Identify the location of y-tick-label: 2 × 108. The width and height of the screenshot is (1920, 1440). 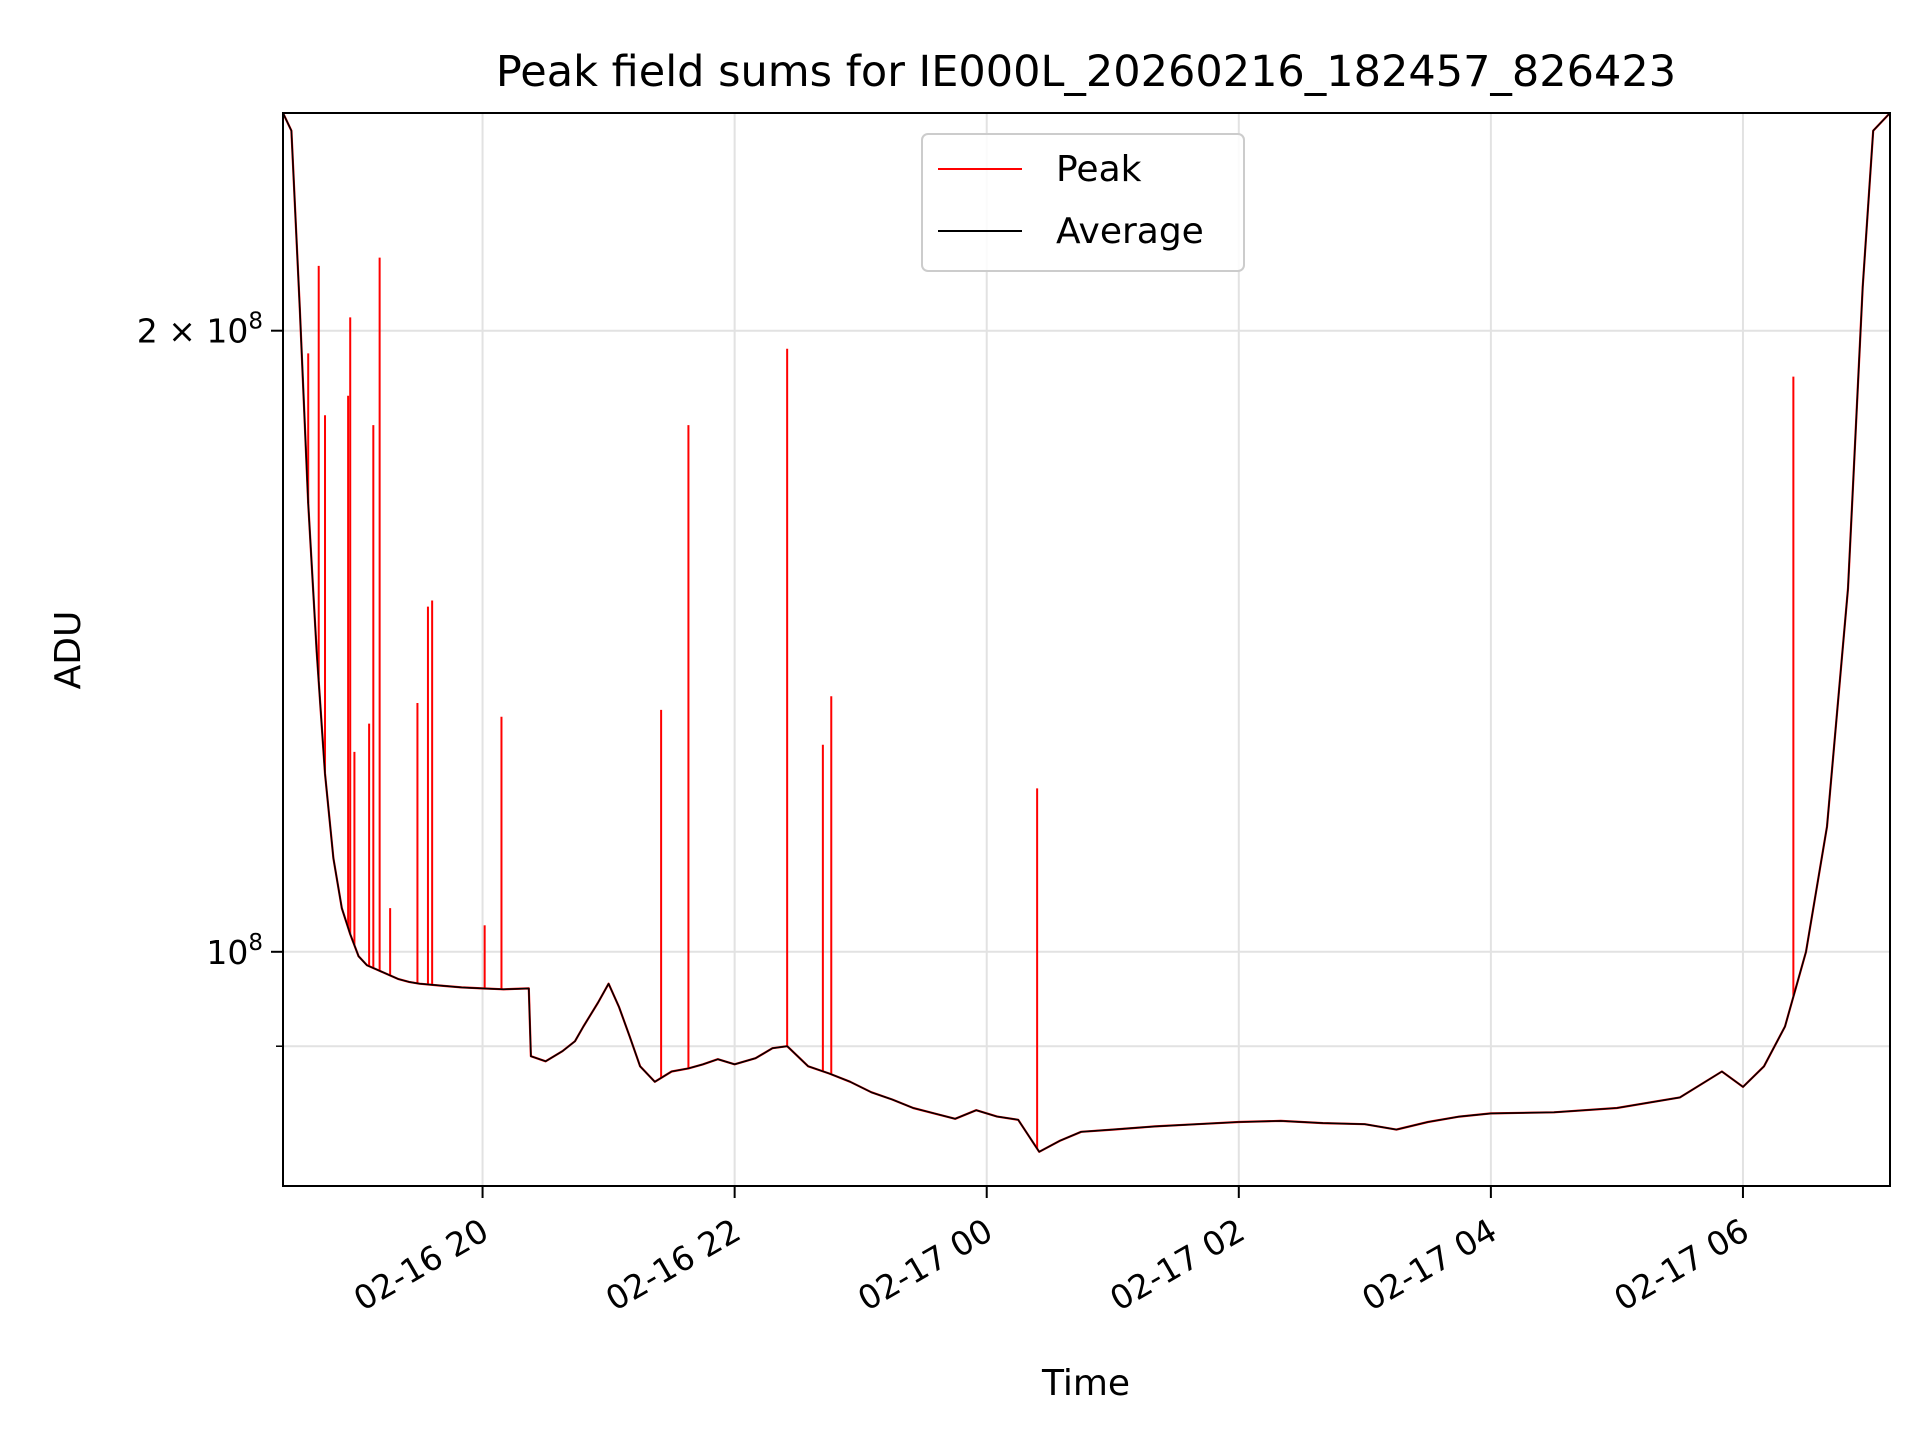
(200, 330).